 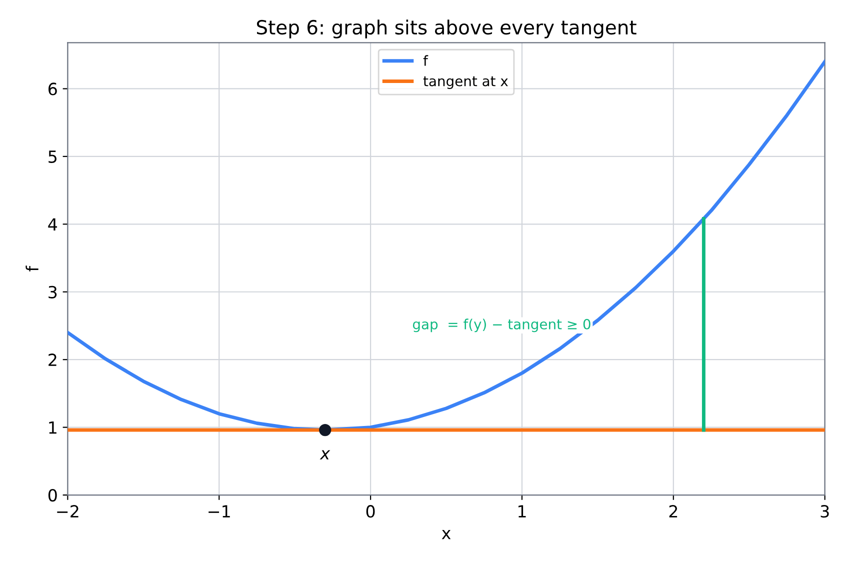 I want to click on x-tick-label: 2, so click(x=673, y=511).